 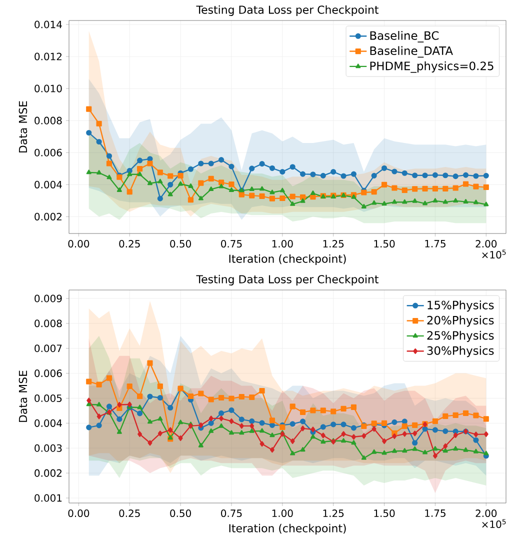 I want to click on y-tick-label: 0.005, so click(x=48, y=398).